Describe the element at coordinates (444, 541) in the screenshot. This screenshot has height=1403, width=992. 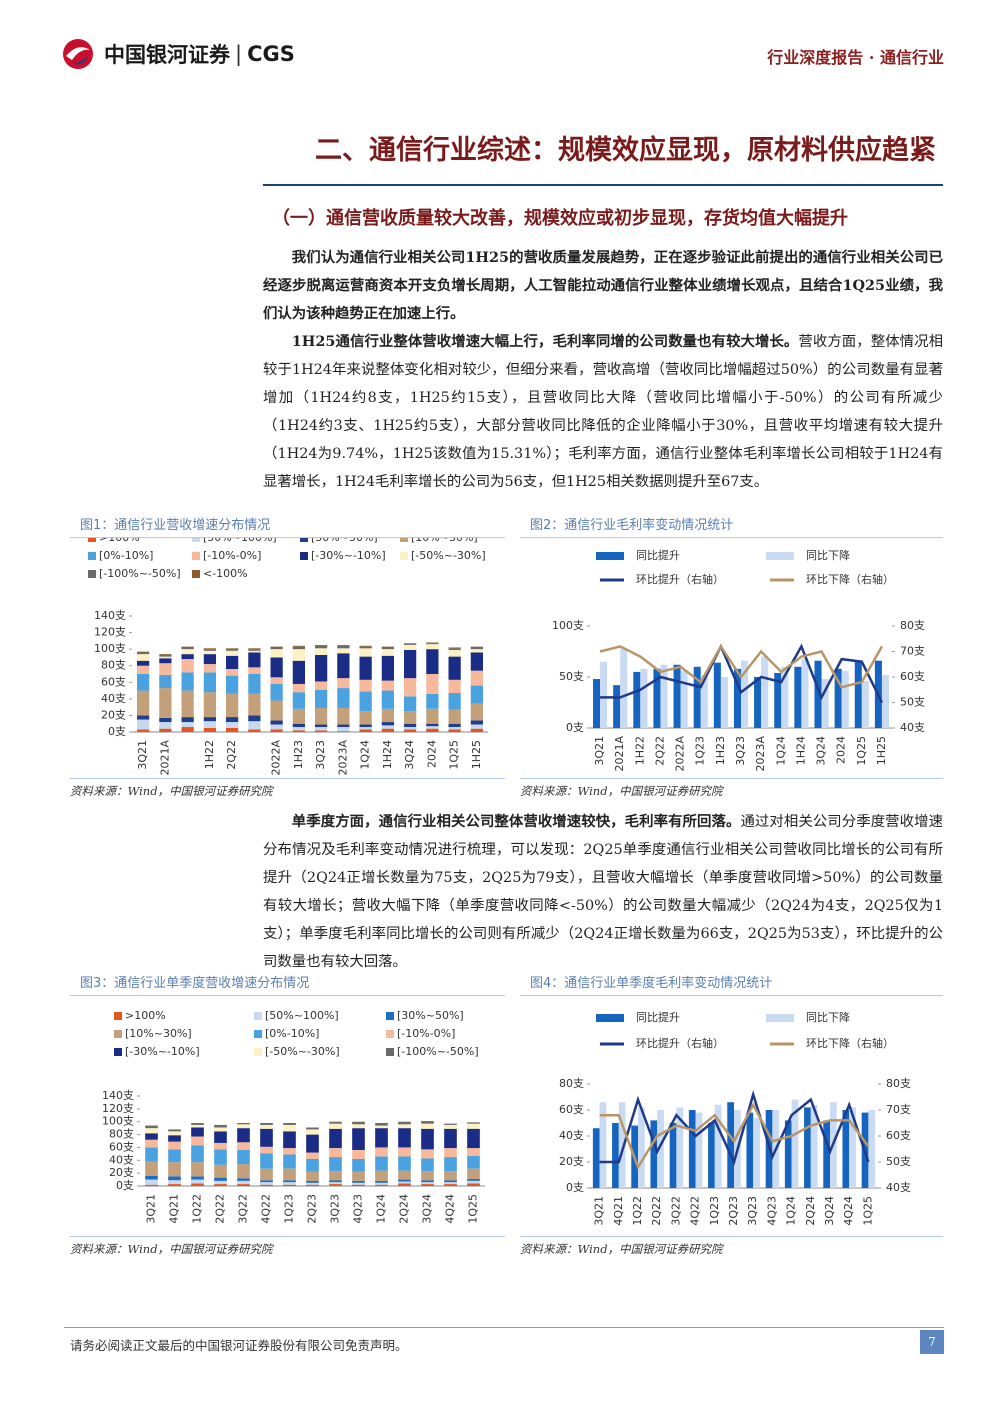
I see `legend-label: [10%~30%]` at that location.